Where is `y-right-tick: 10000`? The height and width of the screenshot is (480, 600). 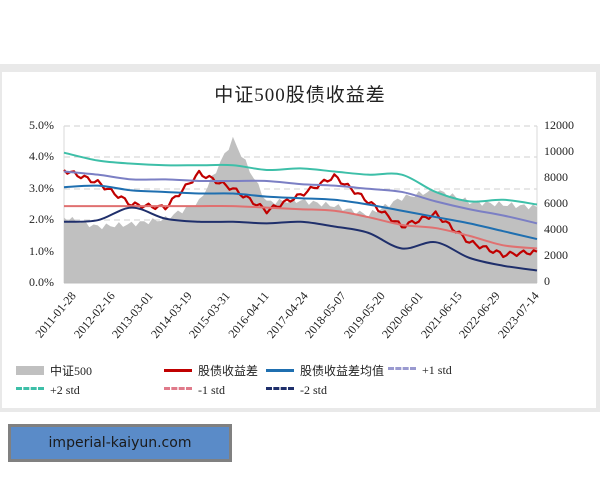
y-right-tick: 10000 is located at coordinates (559, 151).